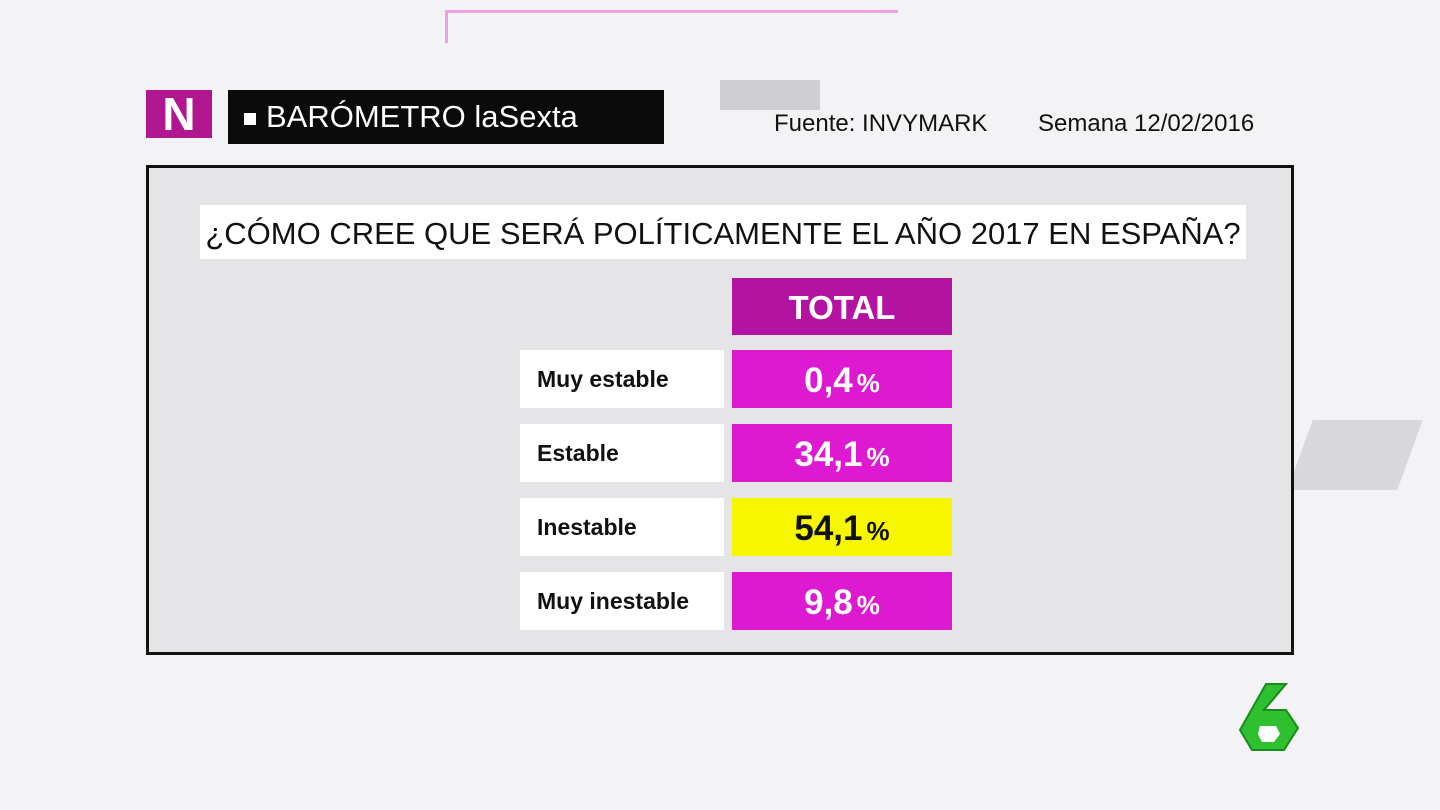 The image size is (1440, 810). I want to click on row-value-cell: 0,4%, so click(842, 379).